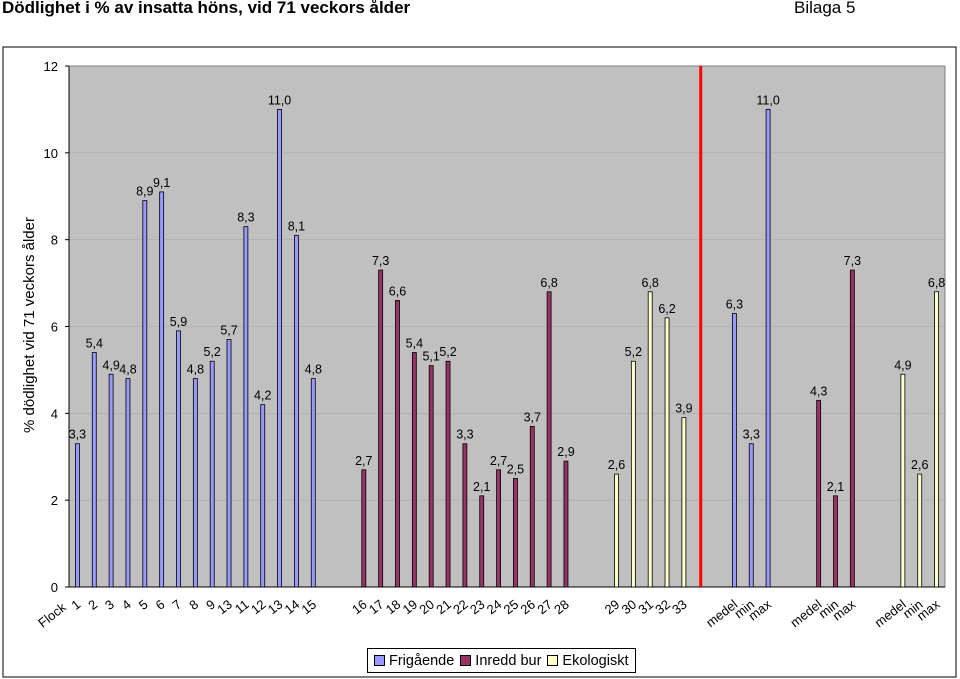 This screenshot has width=960, height=679. What do you see at coordinates (508, 660) in the screenshot?
I see `legend-label: Inredd bur` at bounding box center [508, 660].